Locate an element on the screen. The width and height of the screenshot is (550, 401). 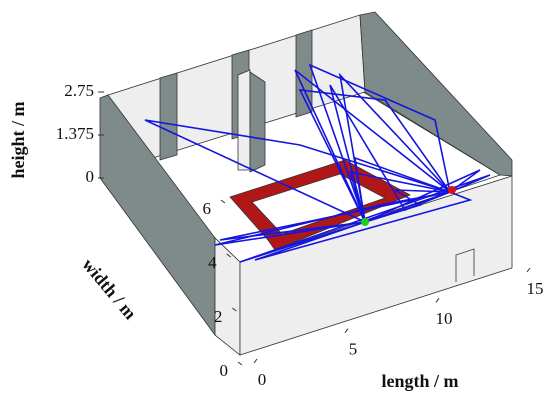
z-tick-label: 2.75 is located at coordinates (79, 90).